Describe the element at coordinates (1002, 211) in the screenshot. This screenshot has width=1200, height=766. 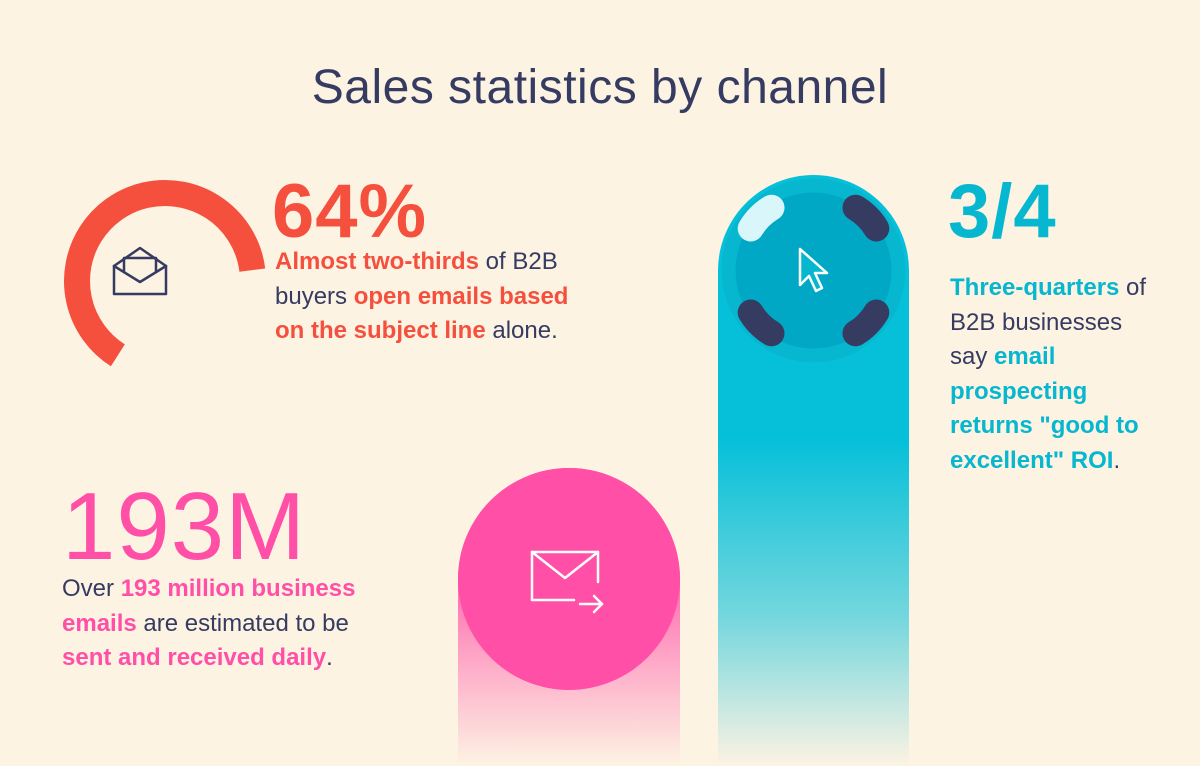
I see `stat-roi-value: 3/4` at that location.